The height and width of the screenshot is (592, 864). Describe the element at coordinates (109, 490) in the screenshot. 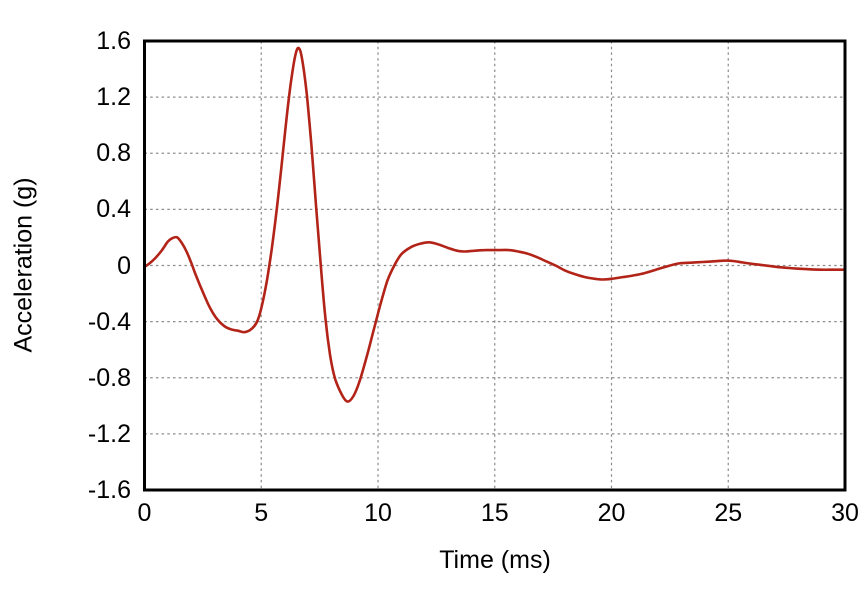

I see `y-tick-label: -1.6` at that location.